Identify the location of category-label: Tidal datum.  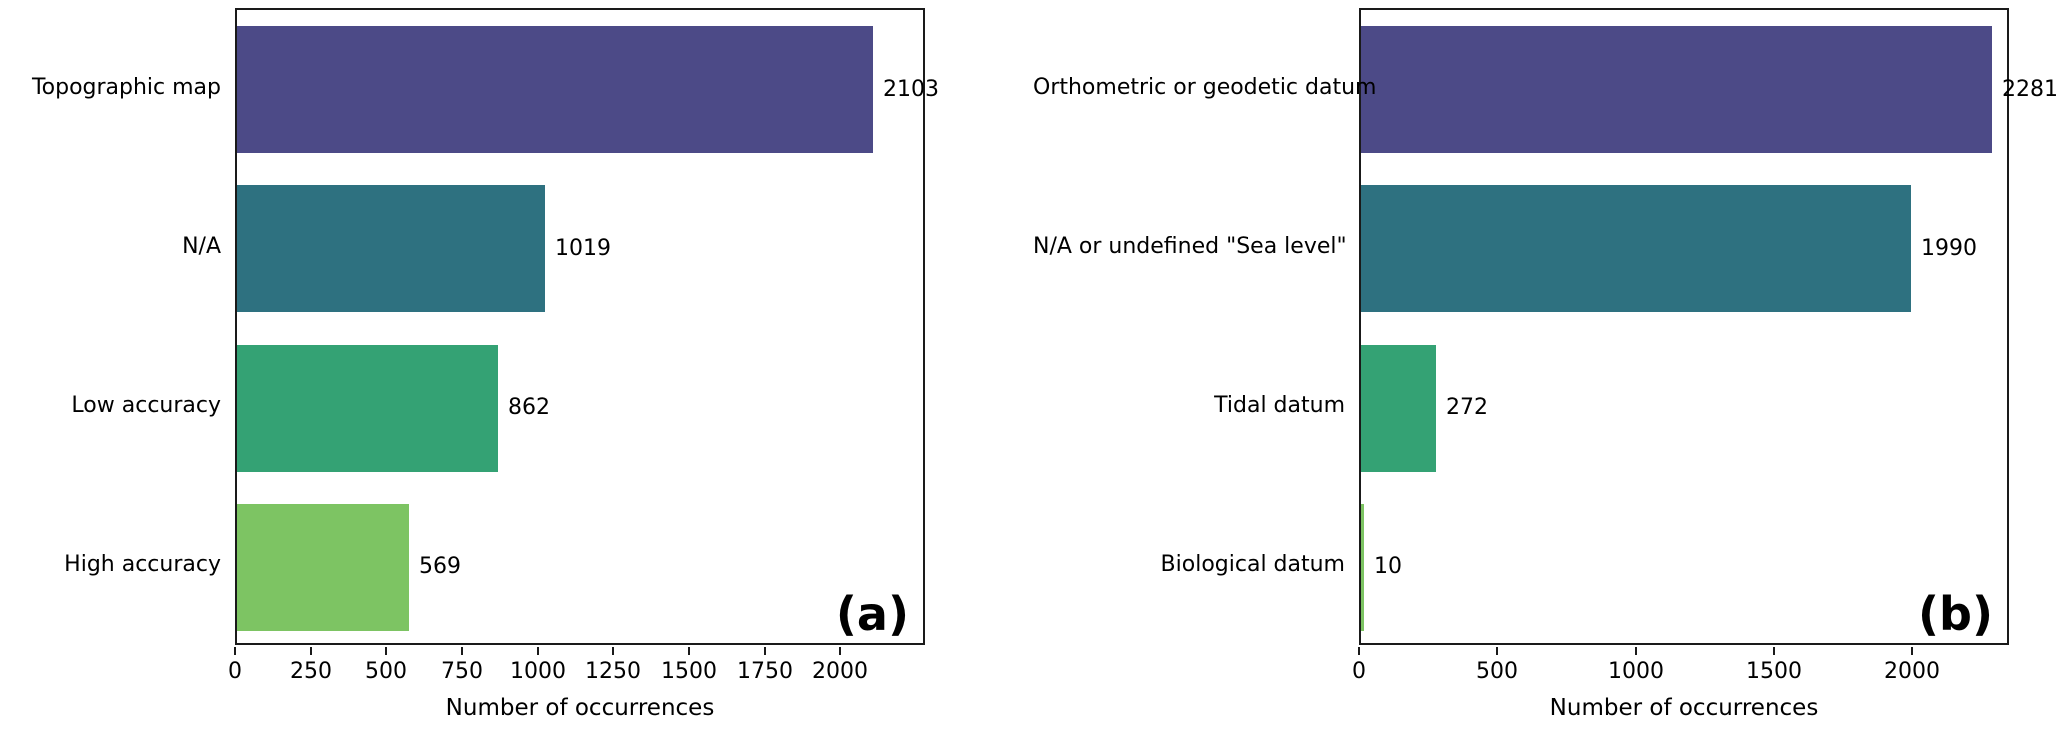
(1279, 405).